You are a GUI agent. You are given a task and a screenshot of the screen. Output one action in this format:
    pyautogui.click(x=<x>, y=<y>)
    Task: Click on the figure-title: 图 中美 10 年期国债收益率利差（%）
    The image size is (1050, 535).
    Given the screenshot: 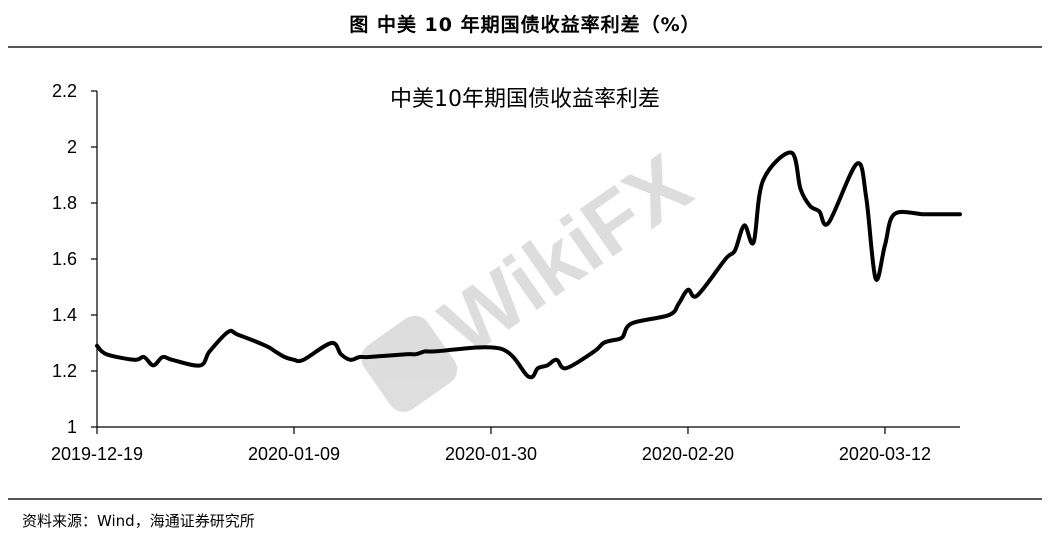 What is the action you would take?
    pyautogui.click(x=525, y=25)
    